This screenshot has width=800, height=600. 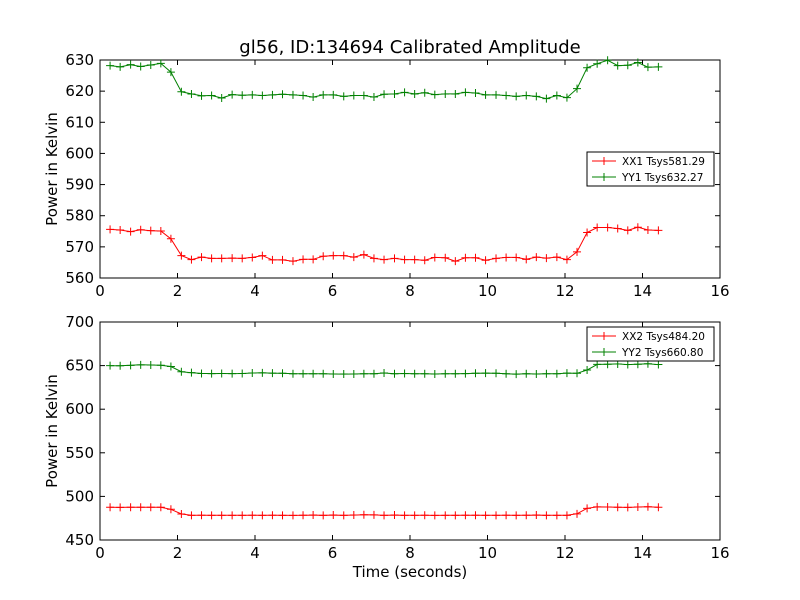 I want to click on x-tick-label: 14, so click(x=642, y=553).